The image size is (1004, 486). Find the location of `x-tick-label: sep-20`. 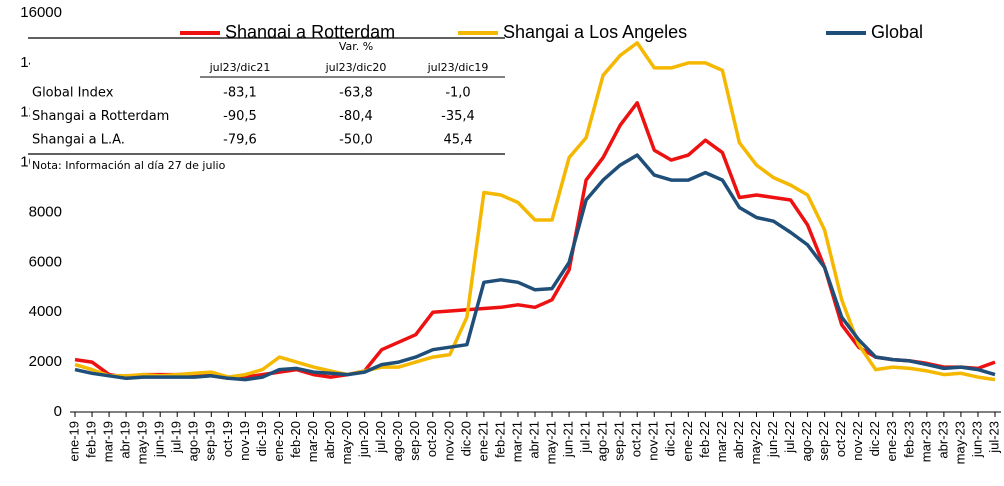

x-tick-label: sep-20 is located at coordinates (414, 441).